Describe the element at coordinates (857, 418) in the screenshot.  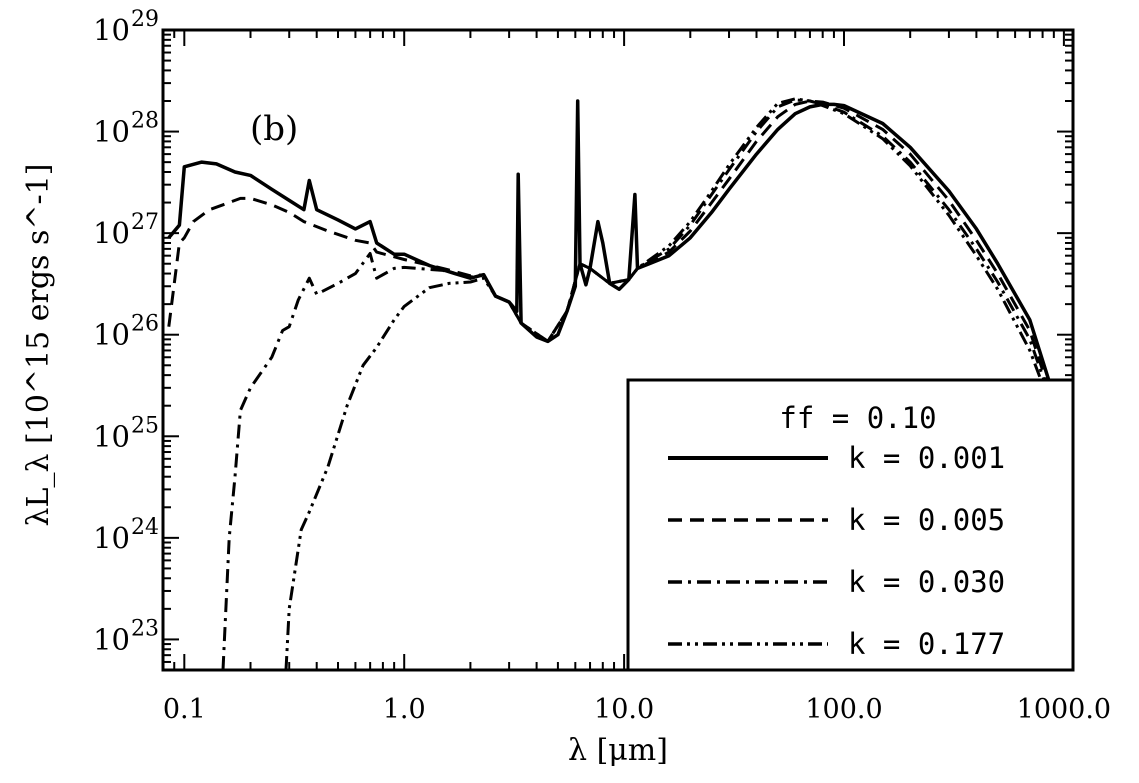
I see `legend-title: ff = 0.10` at that location.